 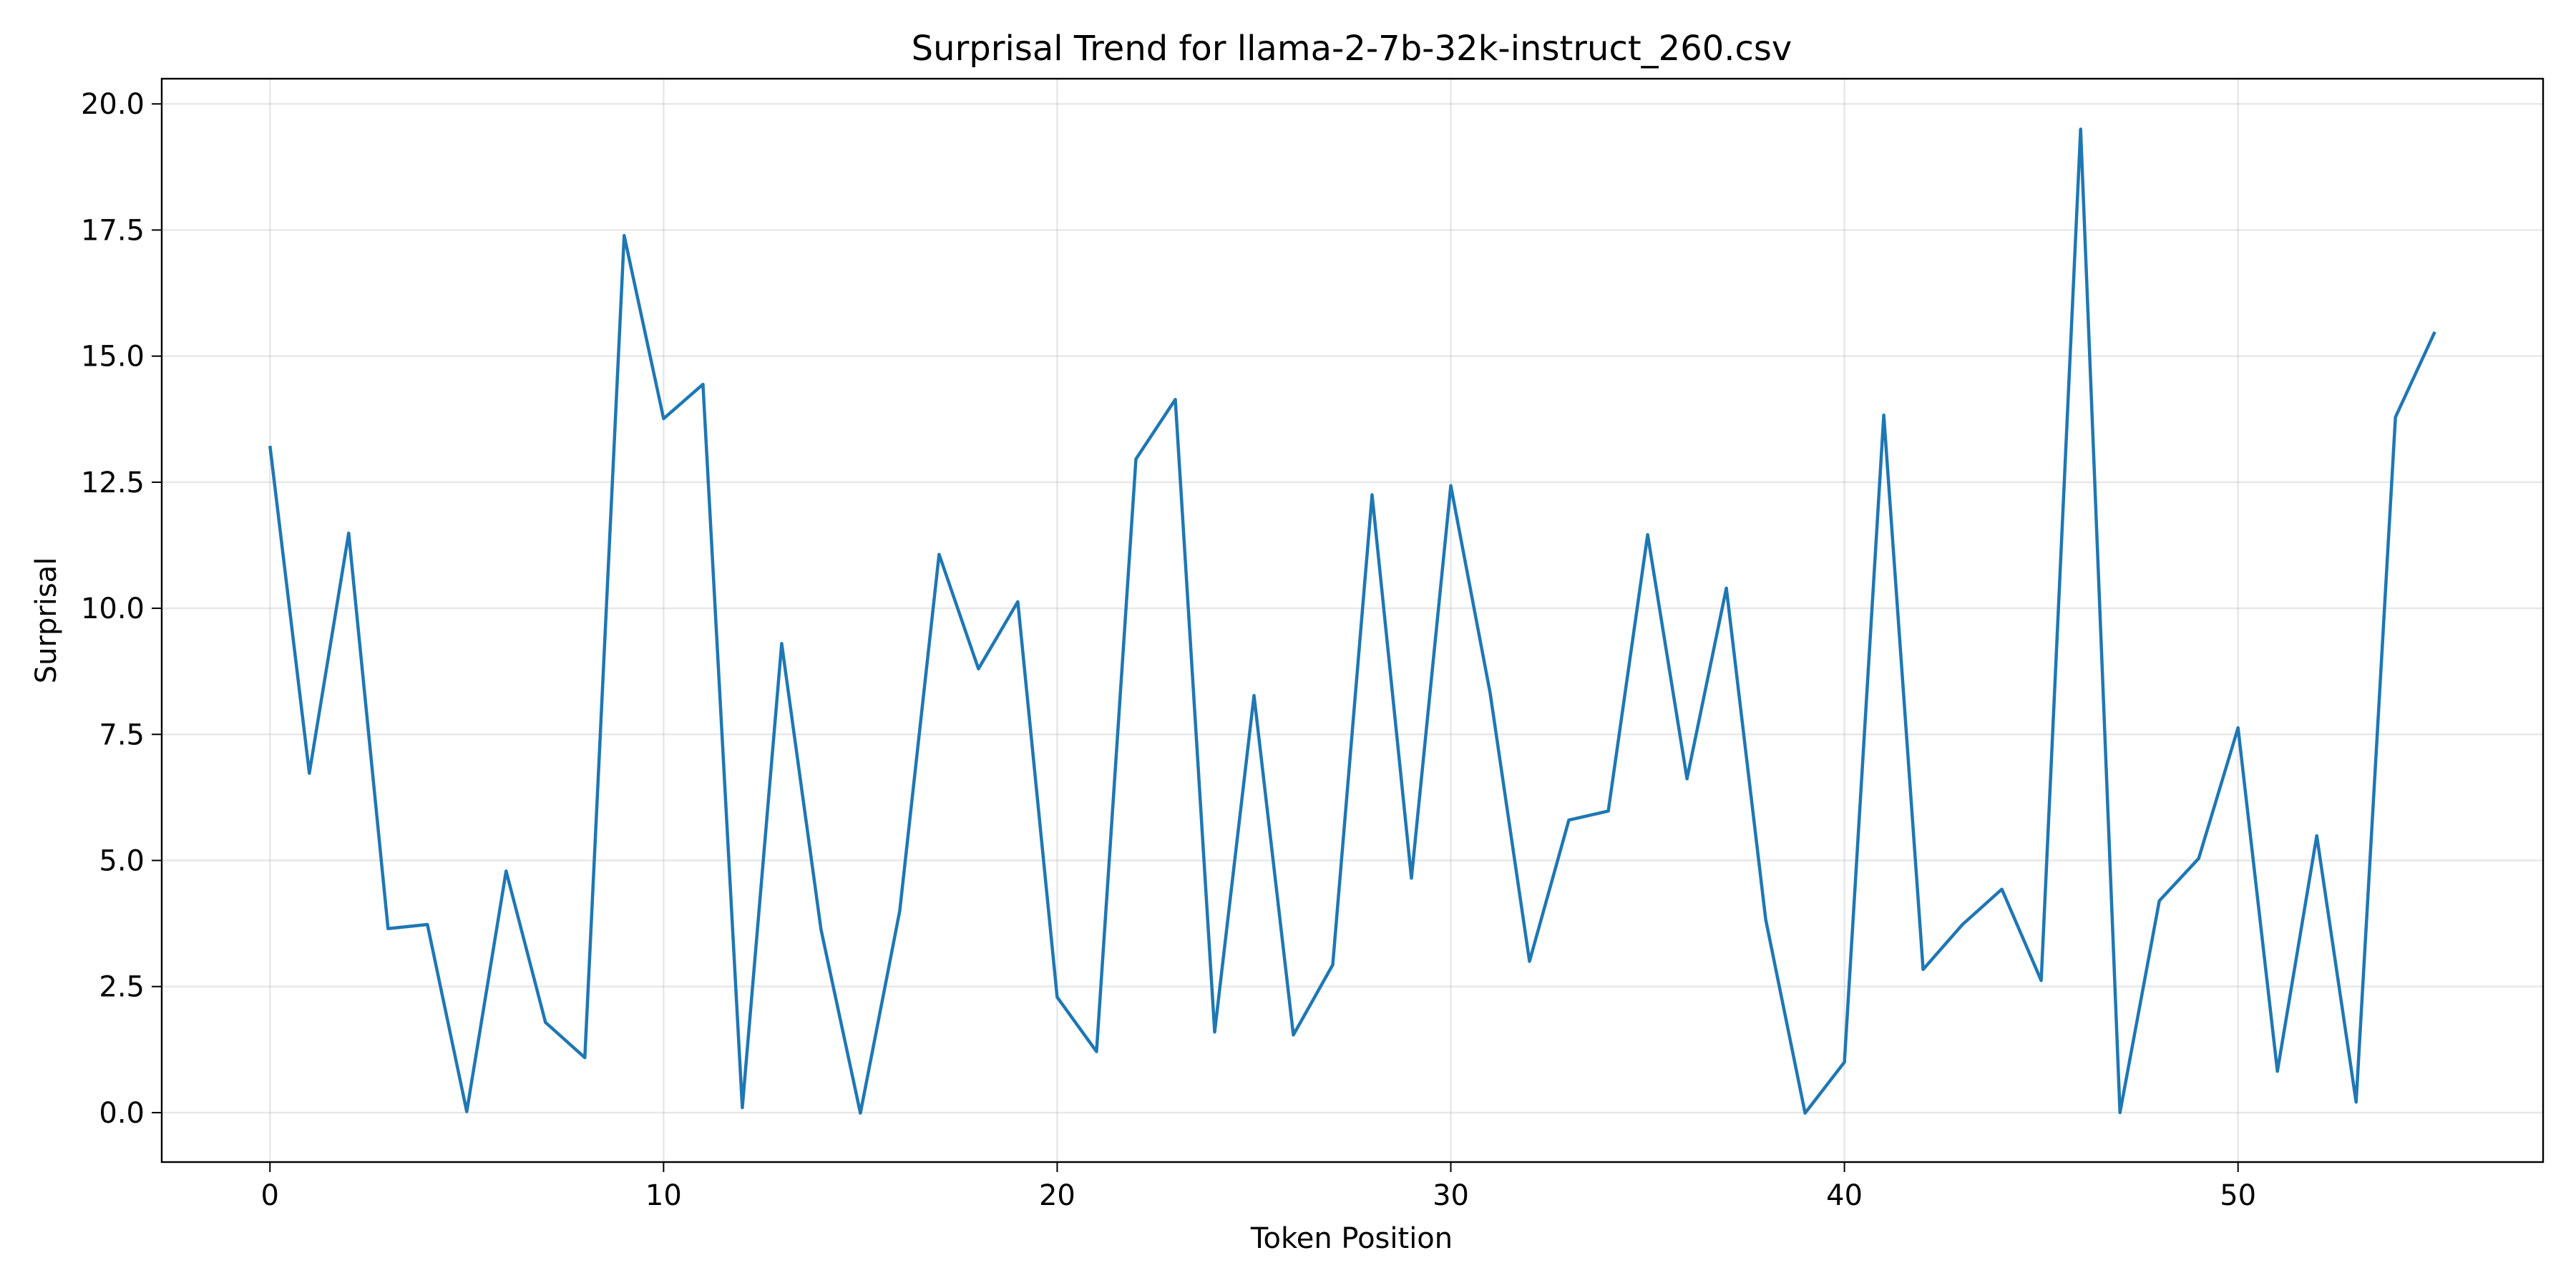 I want to click on x-tick-label: 40, so click(x=1844, y=1195).